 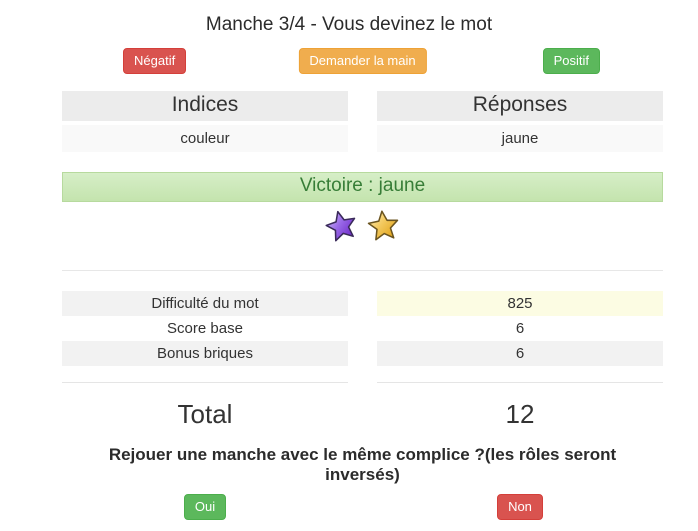 What do you see at coordinates (155, 61) in the screenshot?
I see `negative-button: Négatif` at bounding box center [155, 61].